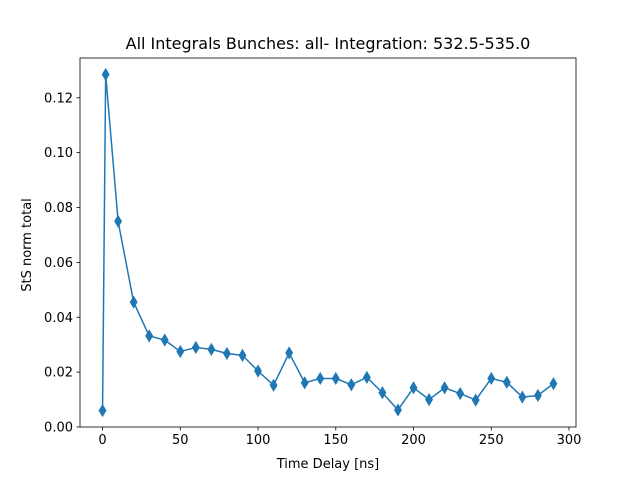 The image size is (640, 480). What do you see at coordinates (58, 373) in the screenshot?
I see `y-tick-label: 0.02` at bounding box center [58, 373].